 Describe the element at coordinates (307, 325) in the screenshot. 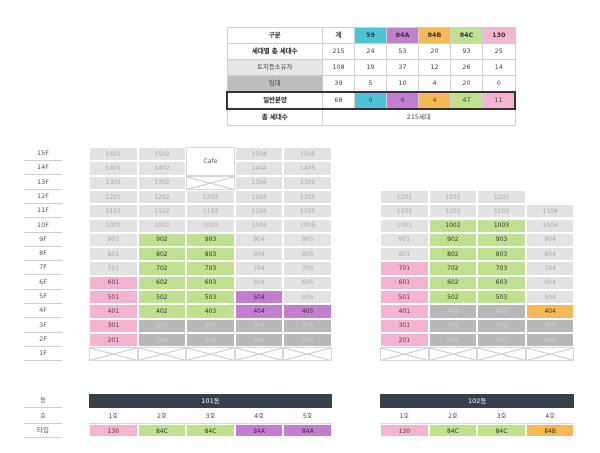

I see `unit-cell: 305` at that location.